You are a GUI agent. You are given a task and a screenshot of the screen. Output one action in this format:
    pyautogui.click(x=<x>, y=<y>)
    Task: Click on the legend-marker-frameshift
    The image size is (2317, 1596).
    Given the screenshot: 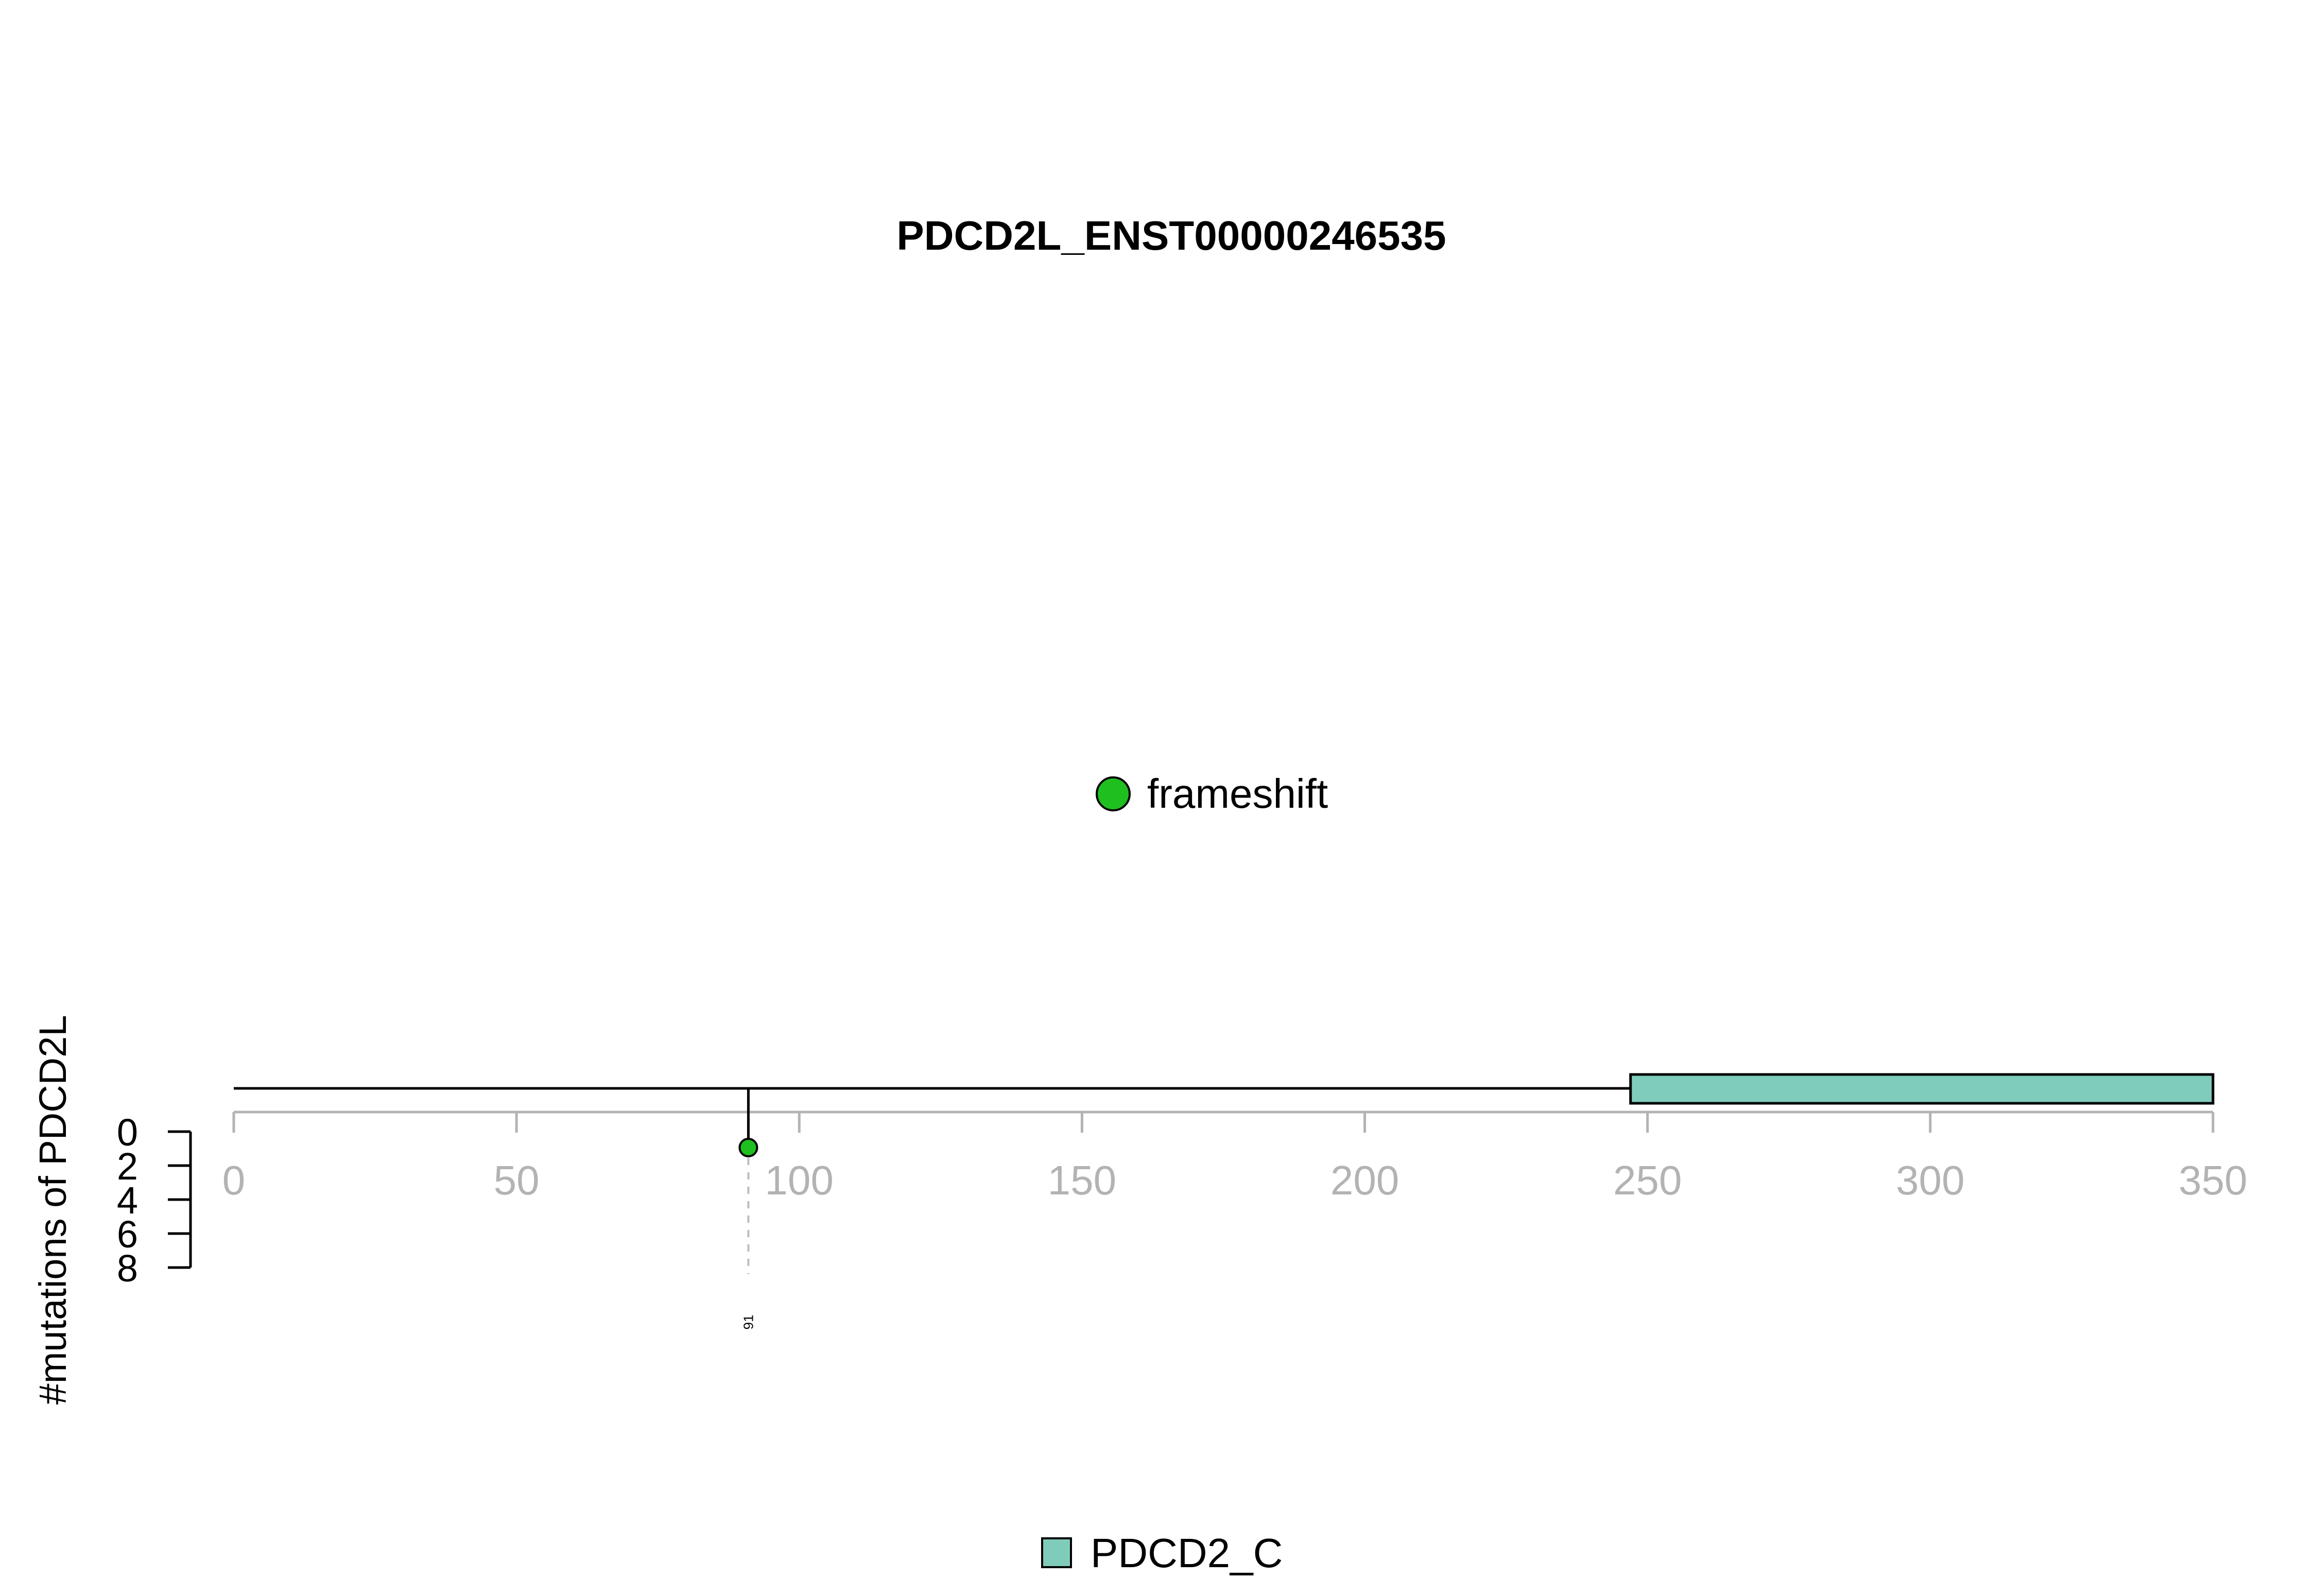 What is the action you would take?
    pyautogui.click(x=1113, y=793)
    